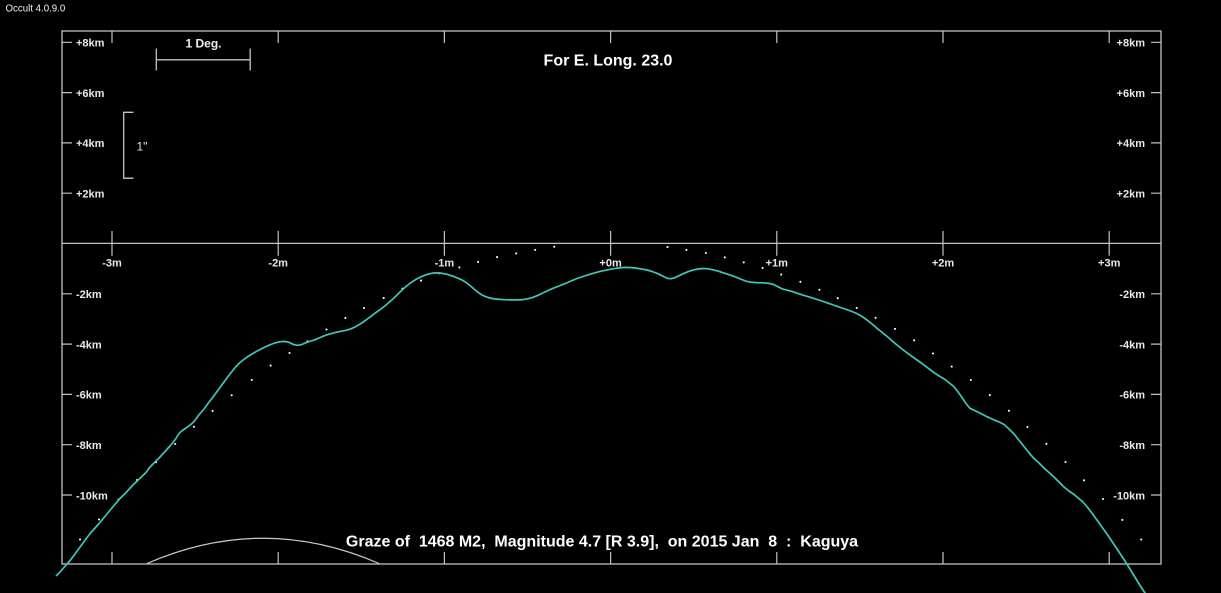  Describe the element at coordinates (610, 263) in the screenshot. I see `svg-text: +0m` at that location.